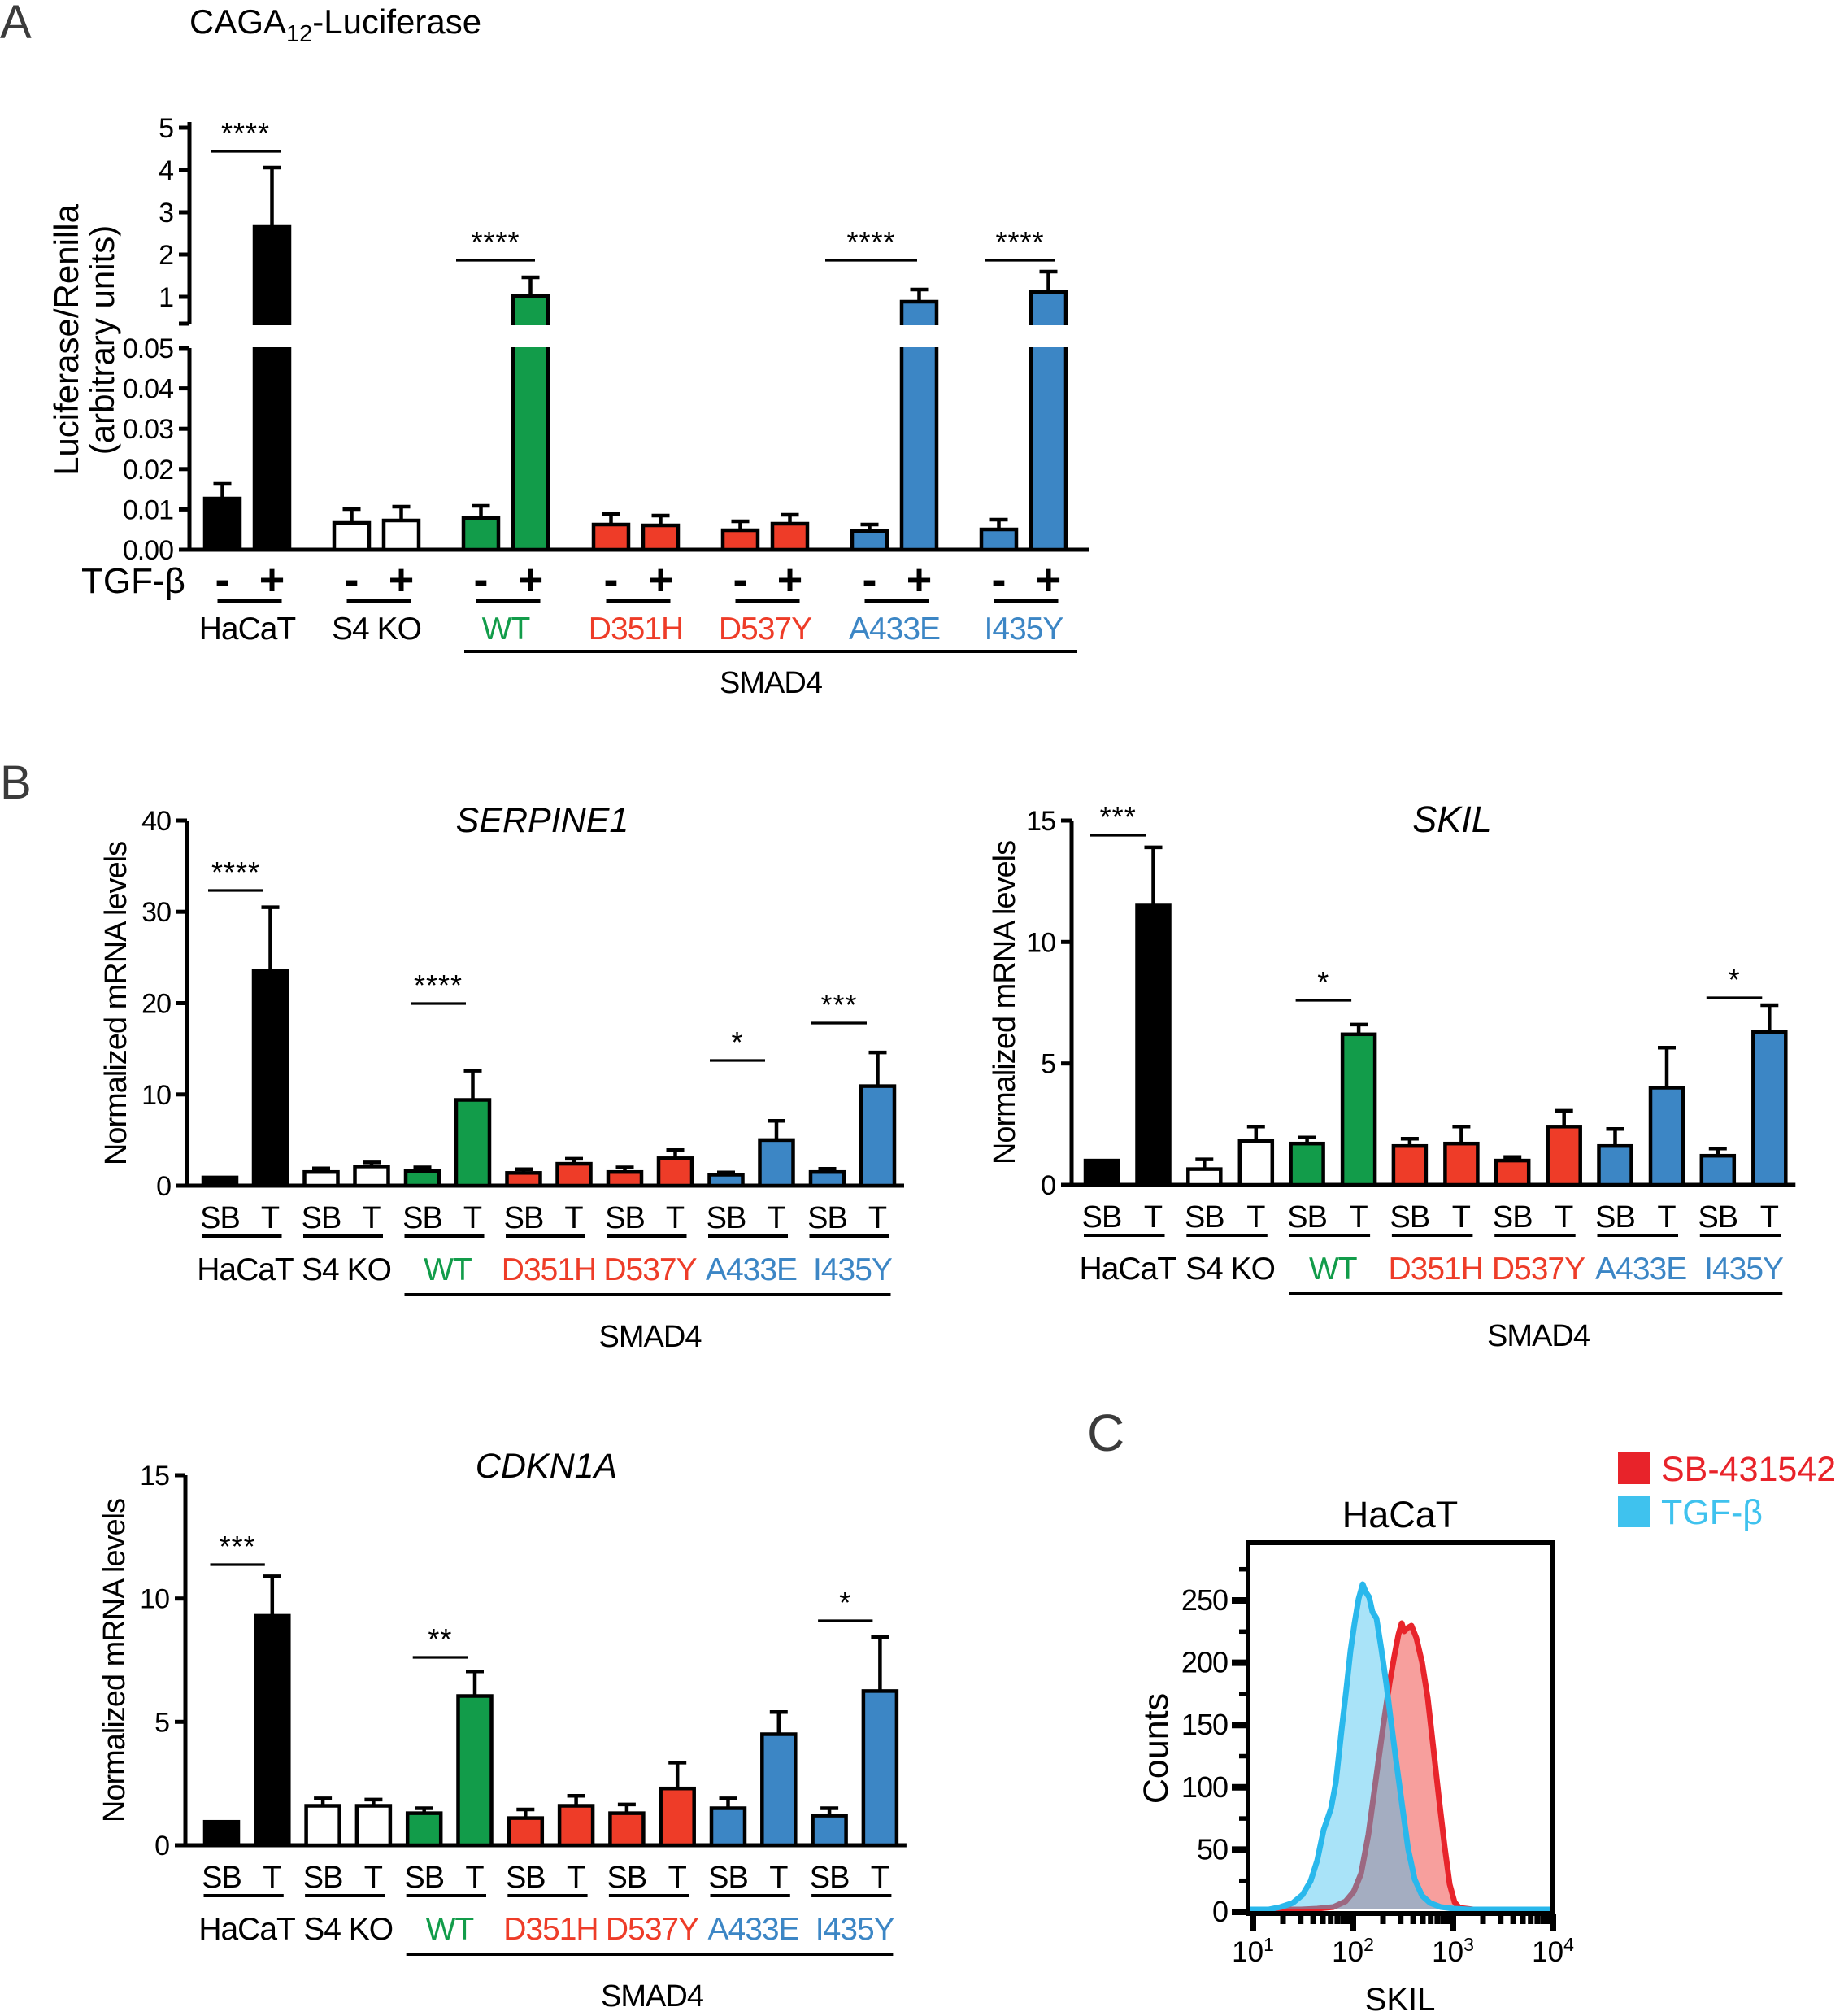 The width and height of the screenshot is (1844, 2016). I want to click on svg-text: 40, so click(156, 821).